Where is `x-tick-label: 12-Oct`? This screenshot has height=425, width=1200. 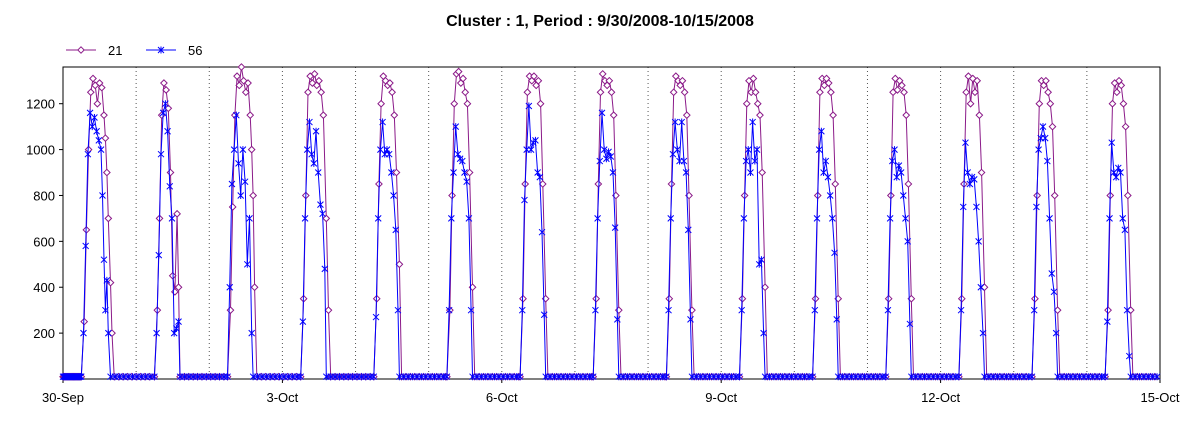 x-tick-label: 12-Oct is located at coordinates (940, 397).